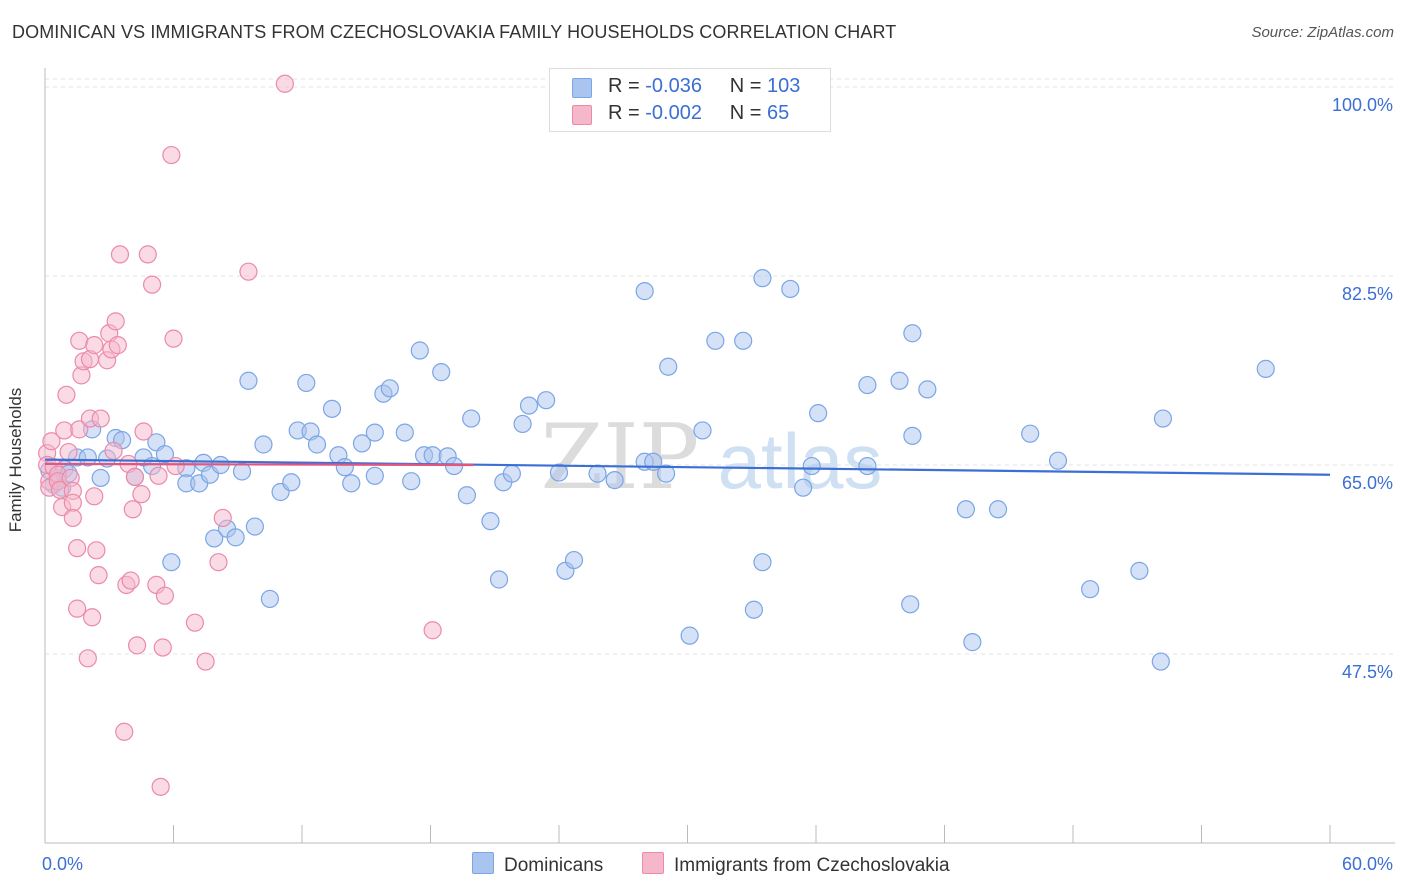 The height and width of the screenshot is (892, 1406). I want to click on y-tick-label: 47.5%, so click(1367, 672).